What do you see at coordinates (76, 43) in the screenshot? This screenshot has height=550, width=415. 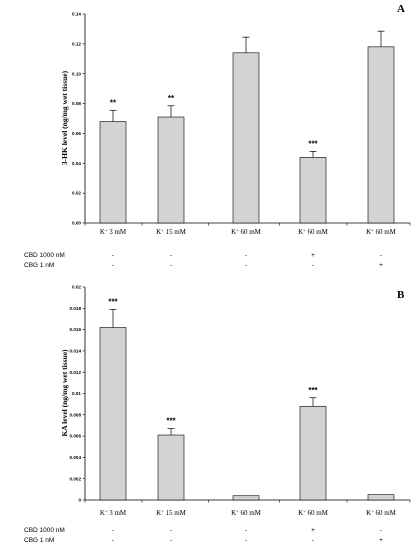 I see `y-tick-label: 0.12` at bounding box center [76, 43].